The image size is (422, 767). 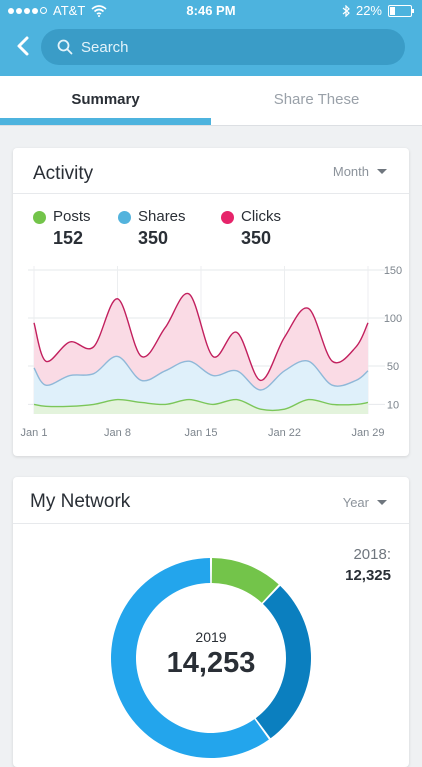 What do you see at coordinates (117, 433) in the screenshot?
I see `x-tick-label: Jan 8` at bounding box center [117, 433].